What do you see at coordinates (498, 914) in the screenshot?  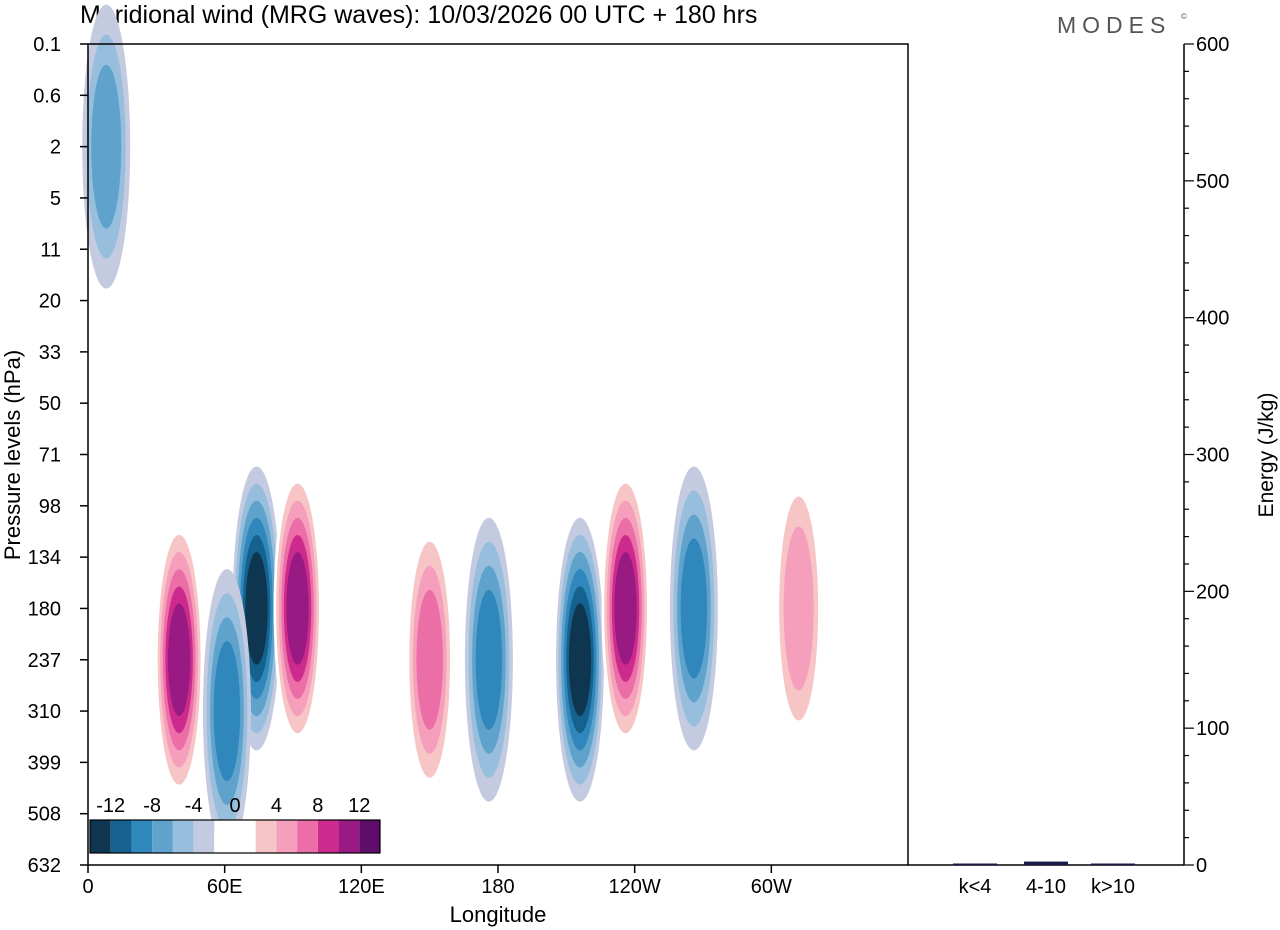 I see `x-axis-label: Longitude` at bounding box center [498, 914].